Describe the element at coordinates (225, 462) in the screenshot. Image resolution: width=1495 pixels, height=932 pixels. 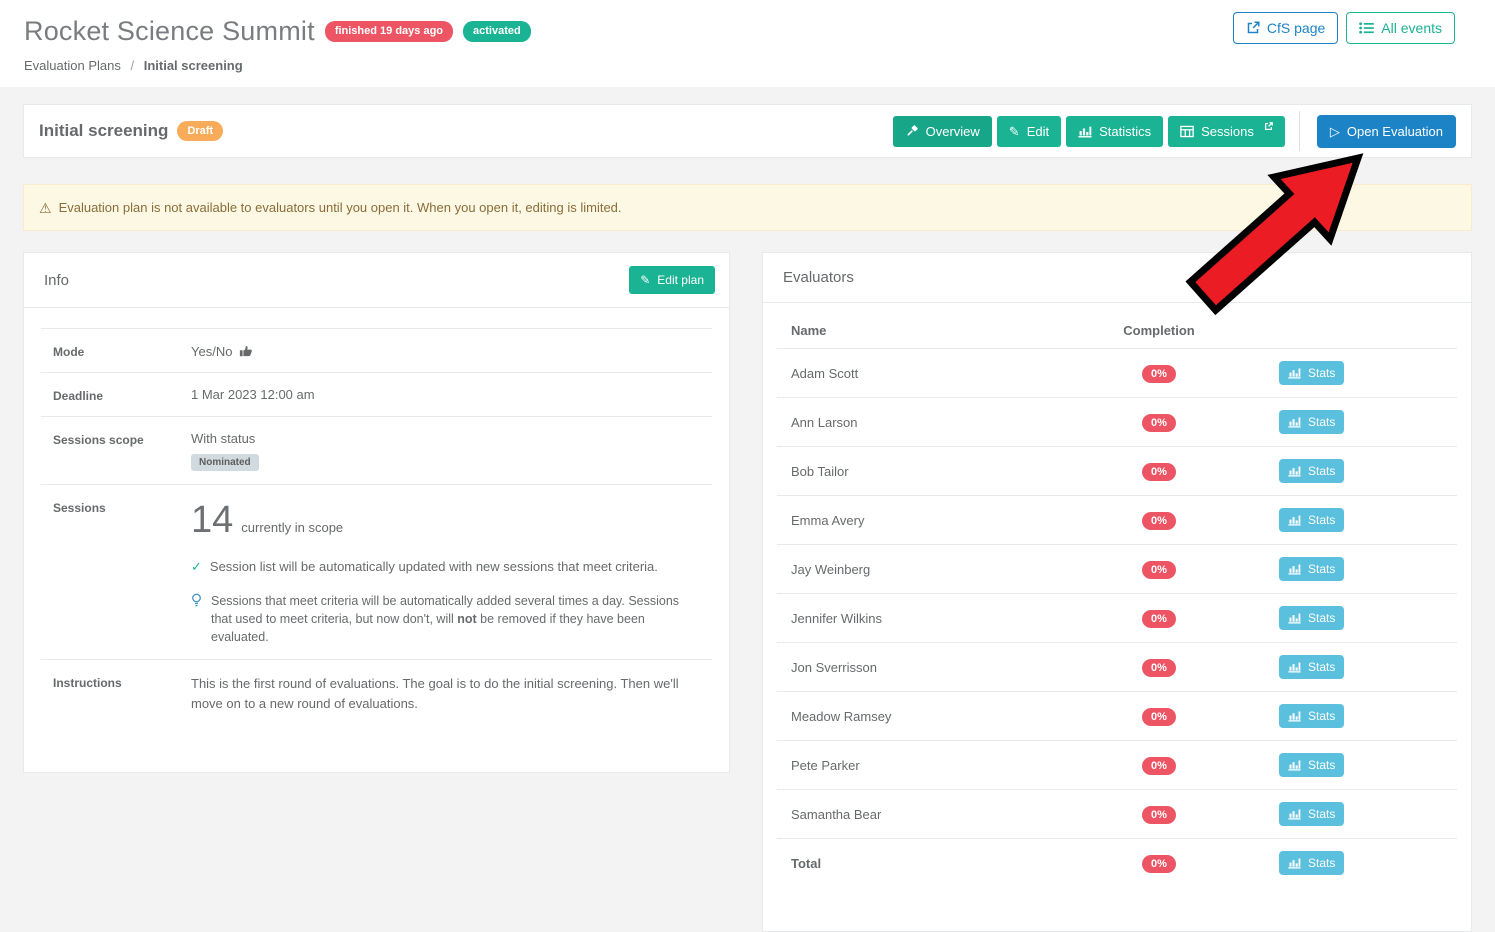
I see `nominated-badge: Nominated` at that location.